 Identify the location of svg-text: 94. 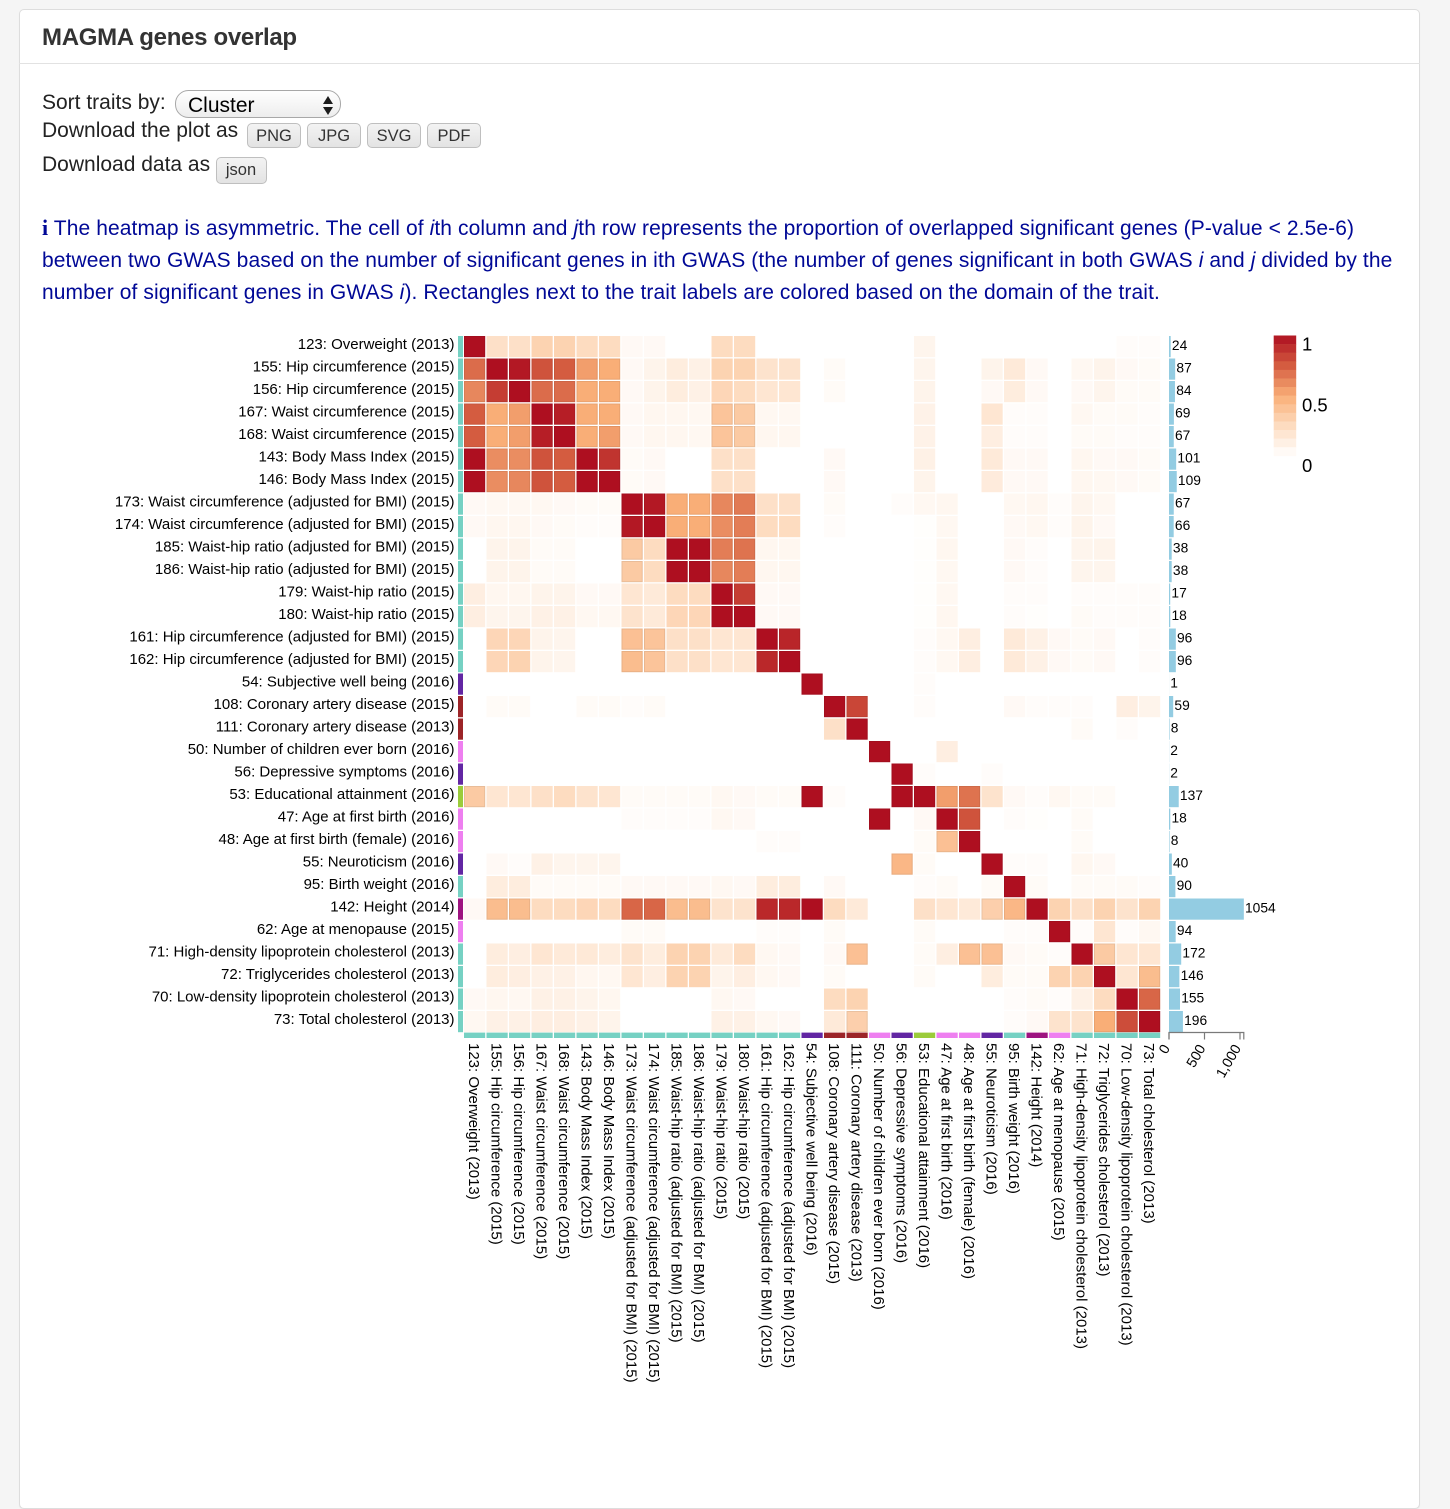
(1185, 930).